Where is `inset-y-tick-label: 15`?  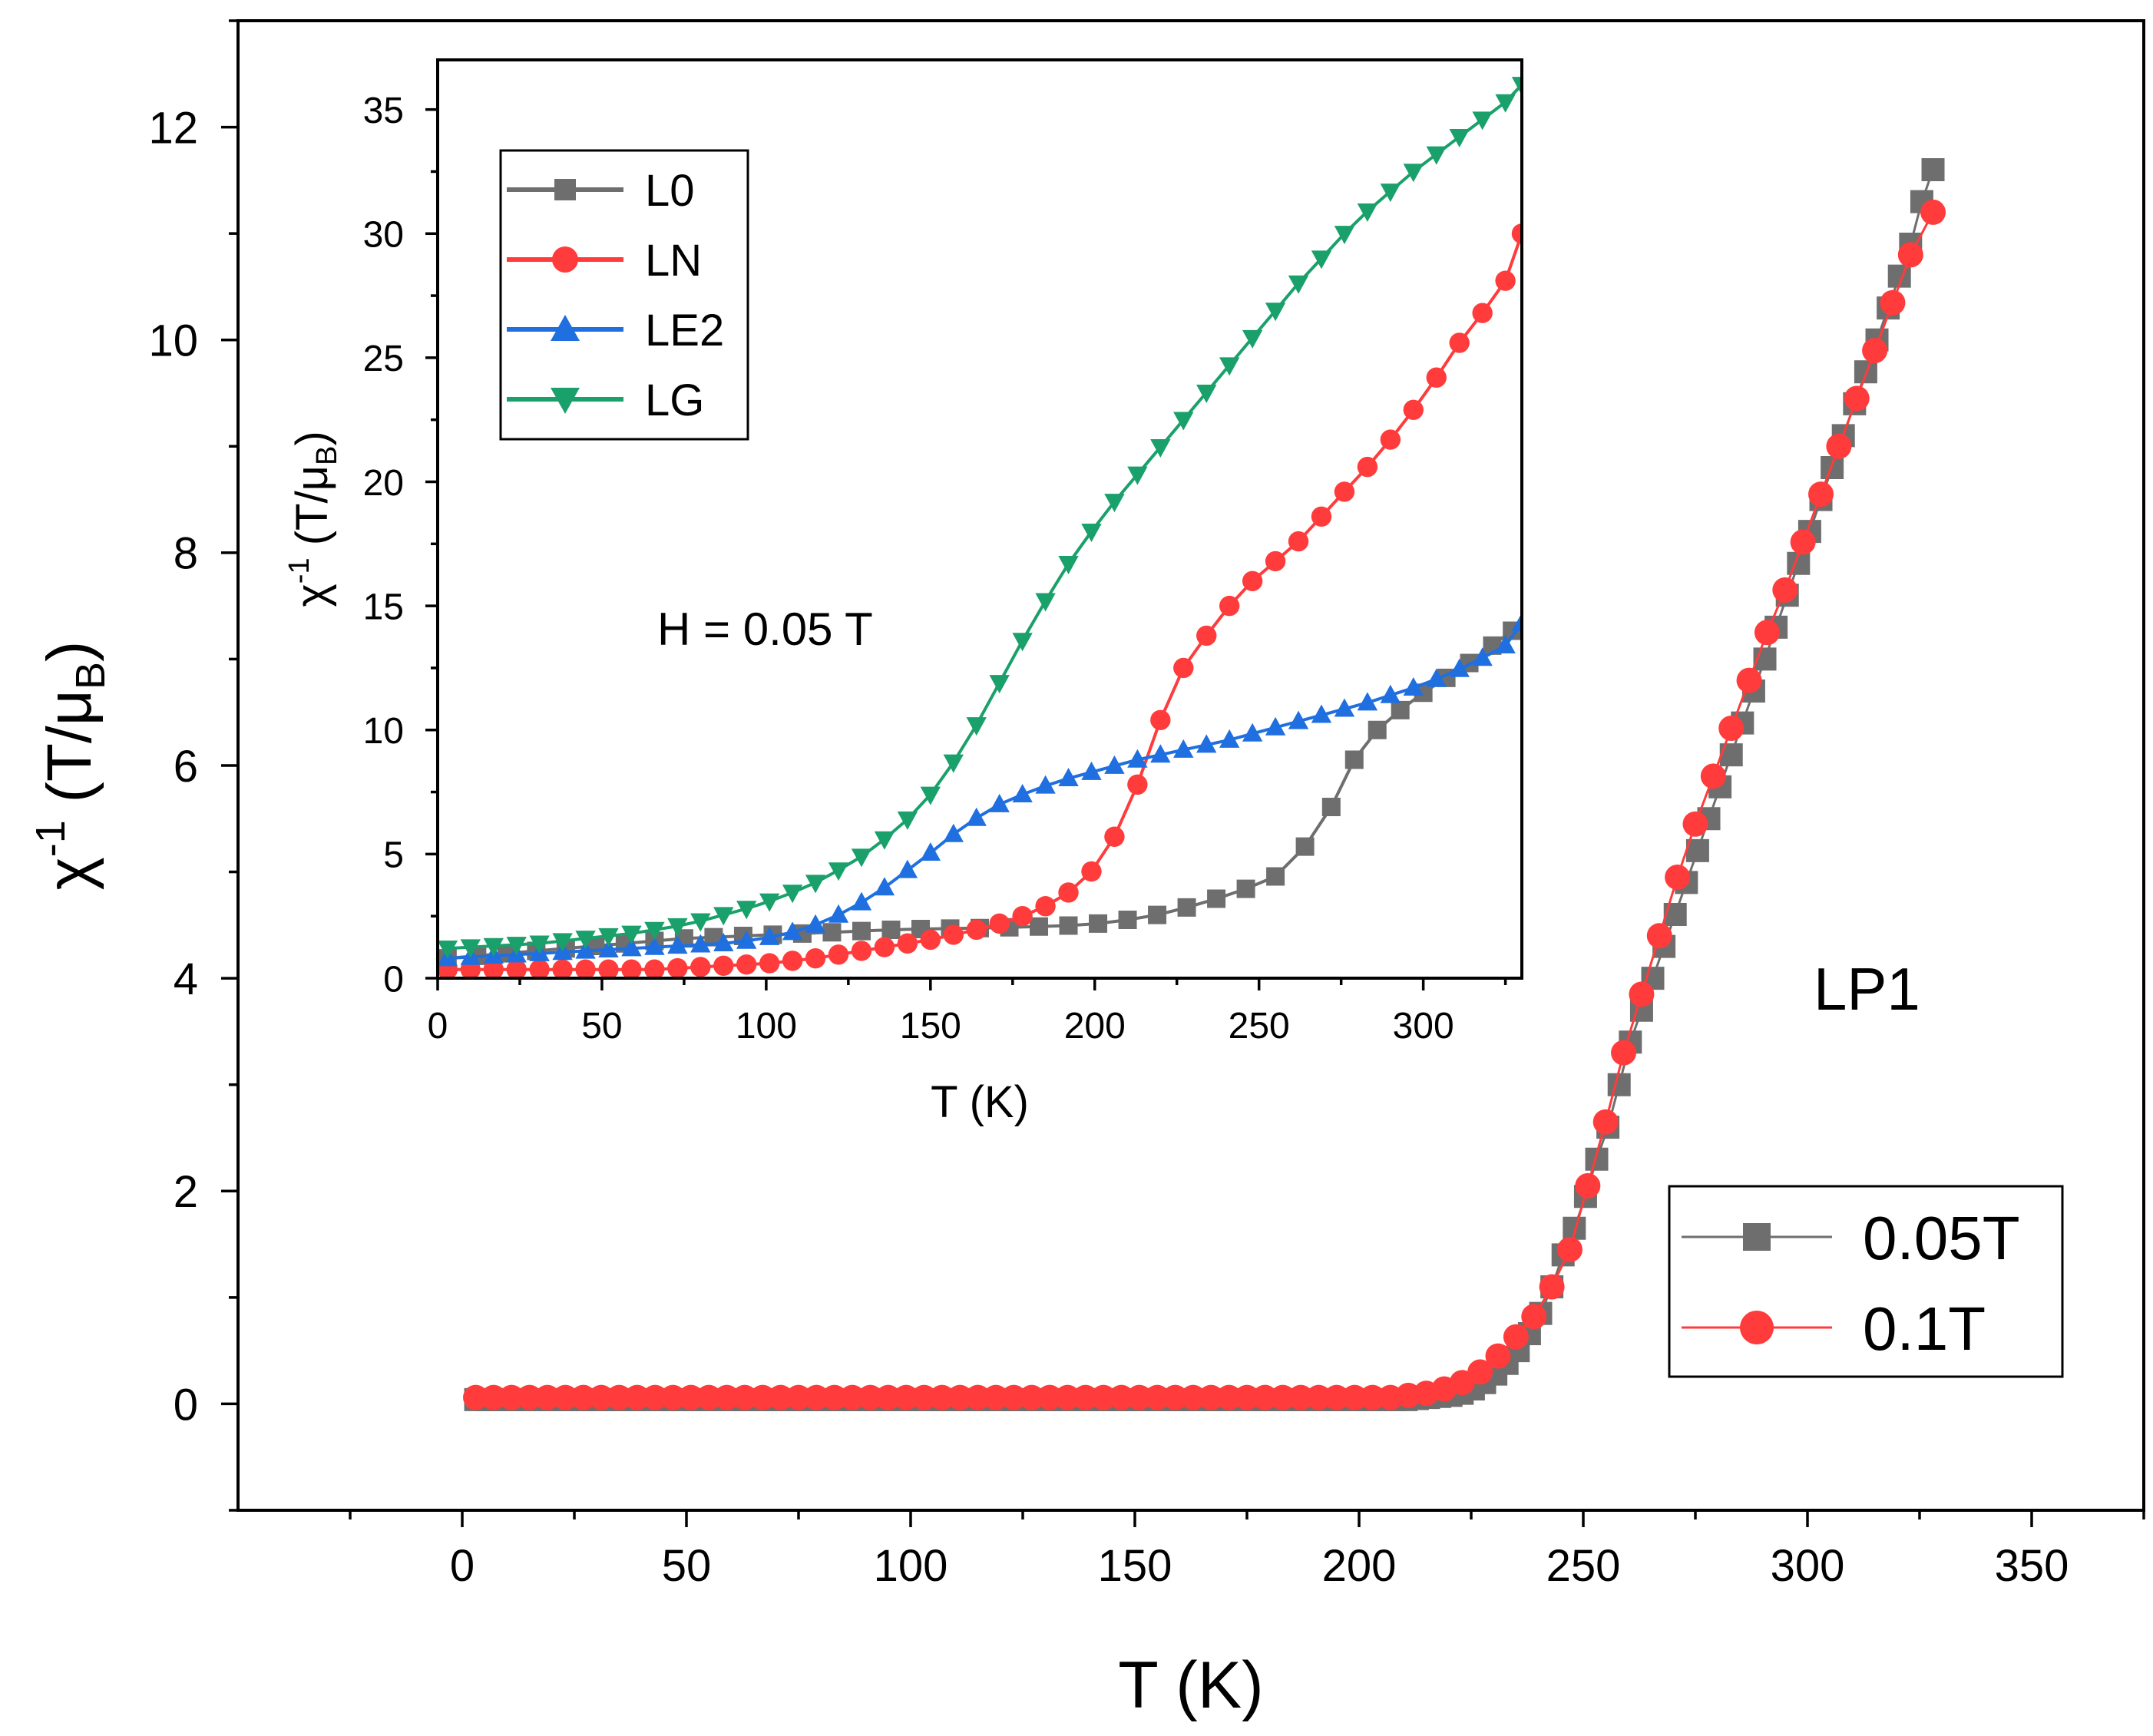
inset-y-tick-label: 15 is located at coordinates (383, 607).